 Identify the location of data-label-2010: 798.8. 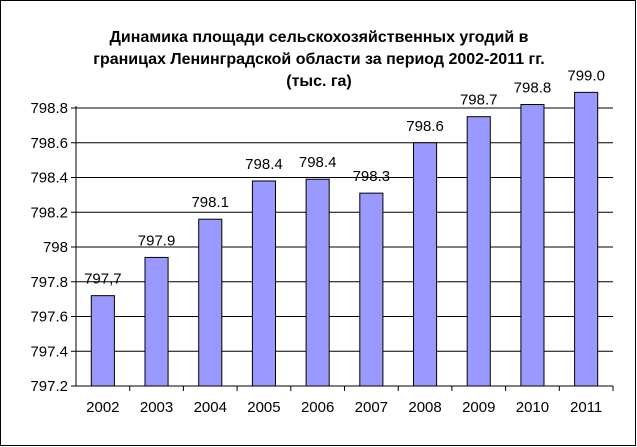
(533, 88).